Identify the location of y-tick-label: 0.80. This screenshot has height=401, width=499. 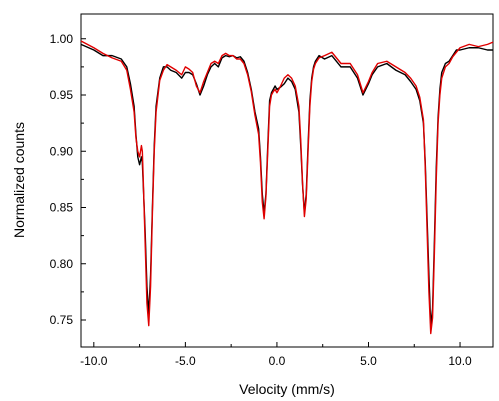
(62, 264).